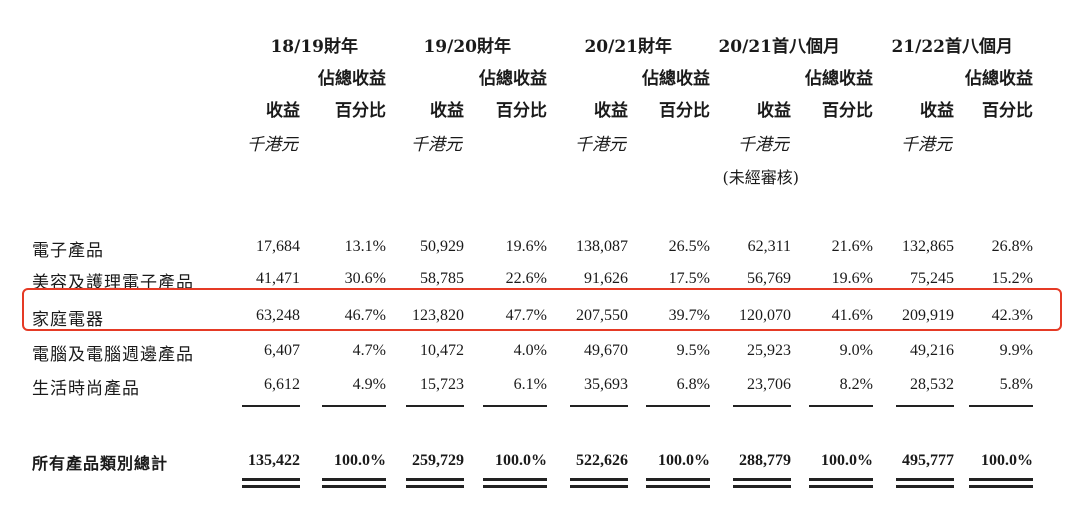  What do you see at coordinates (68, 320) in the screenshot?
I see `row-label: 家庭電器` at bounding box center [68, 320].